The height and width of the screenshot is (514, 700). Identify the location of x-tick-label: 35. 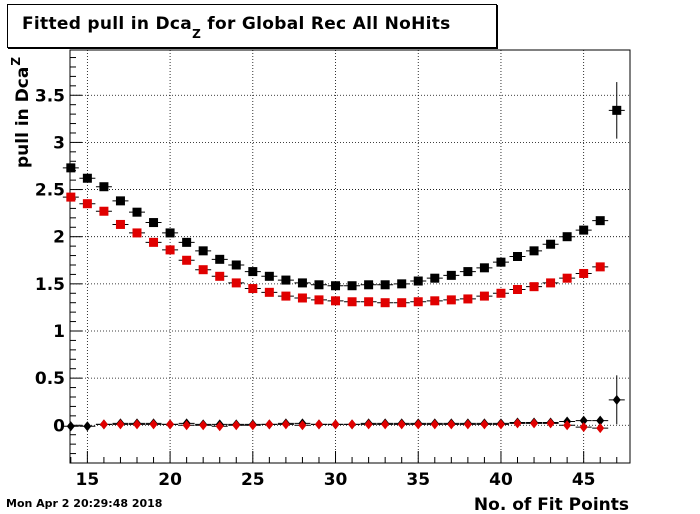
(418, 480).